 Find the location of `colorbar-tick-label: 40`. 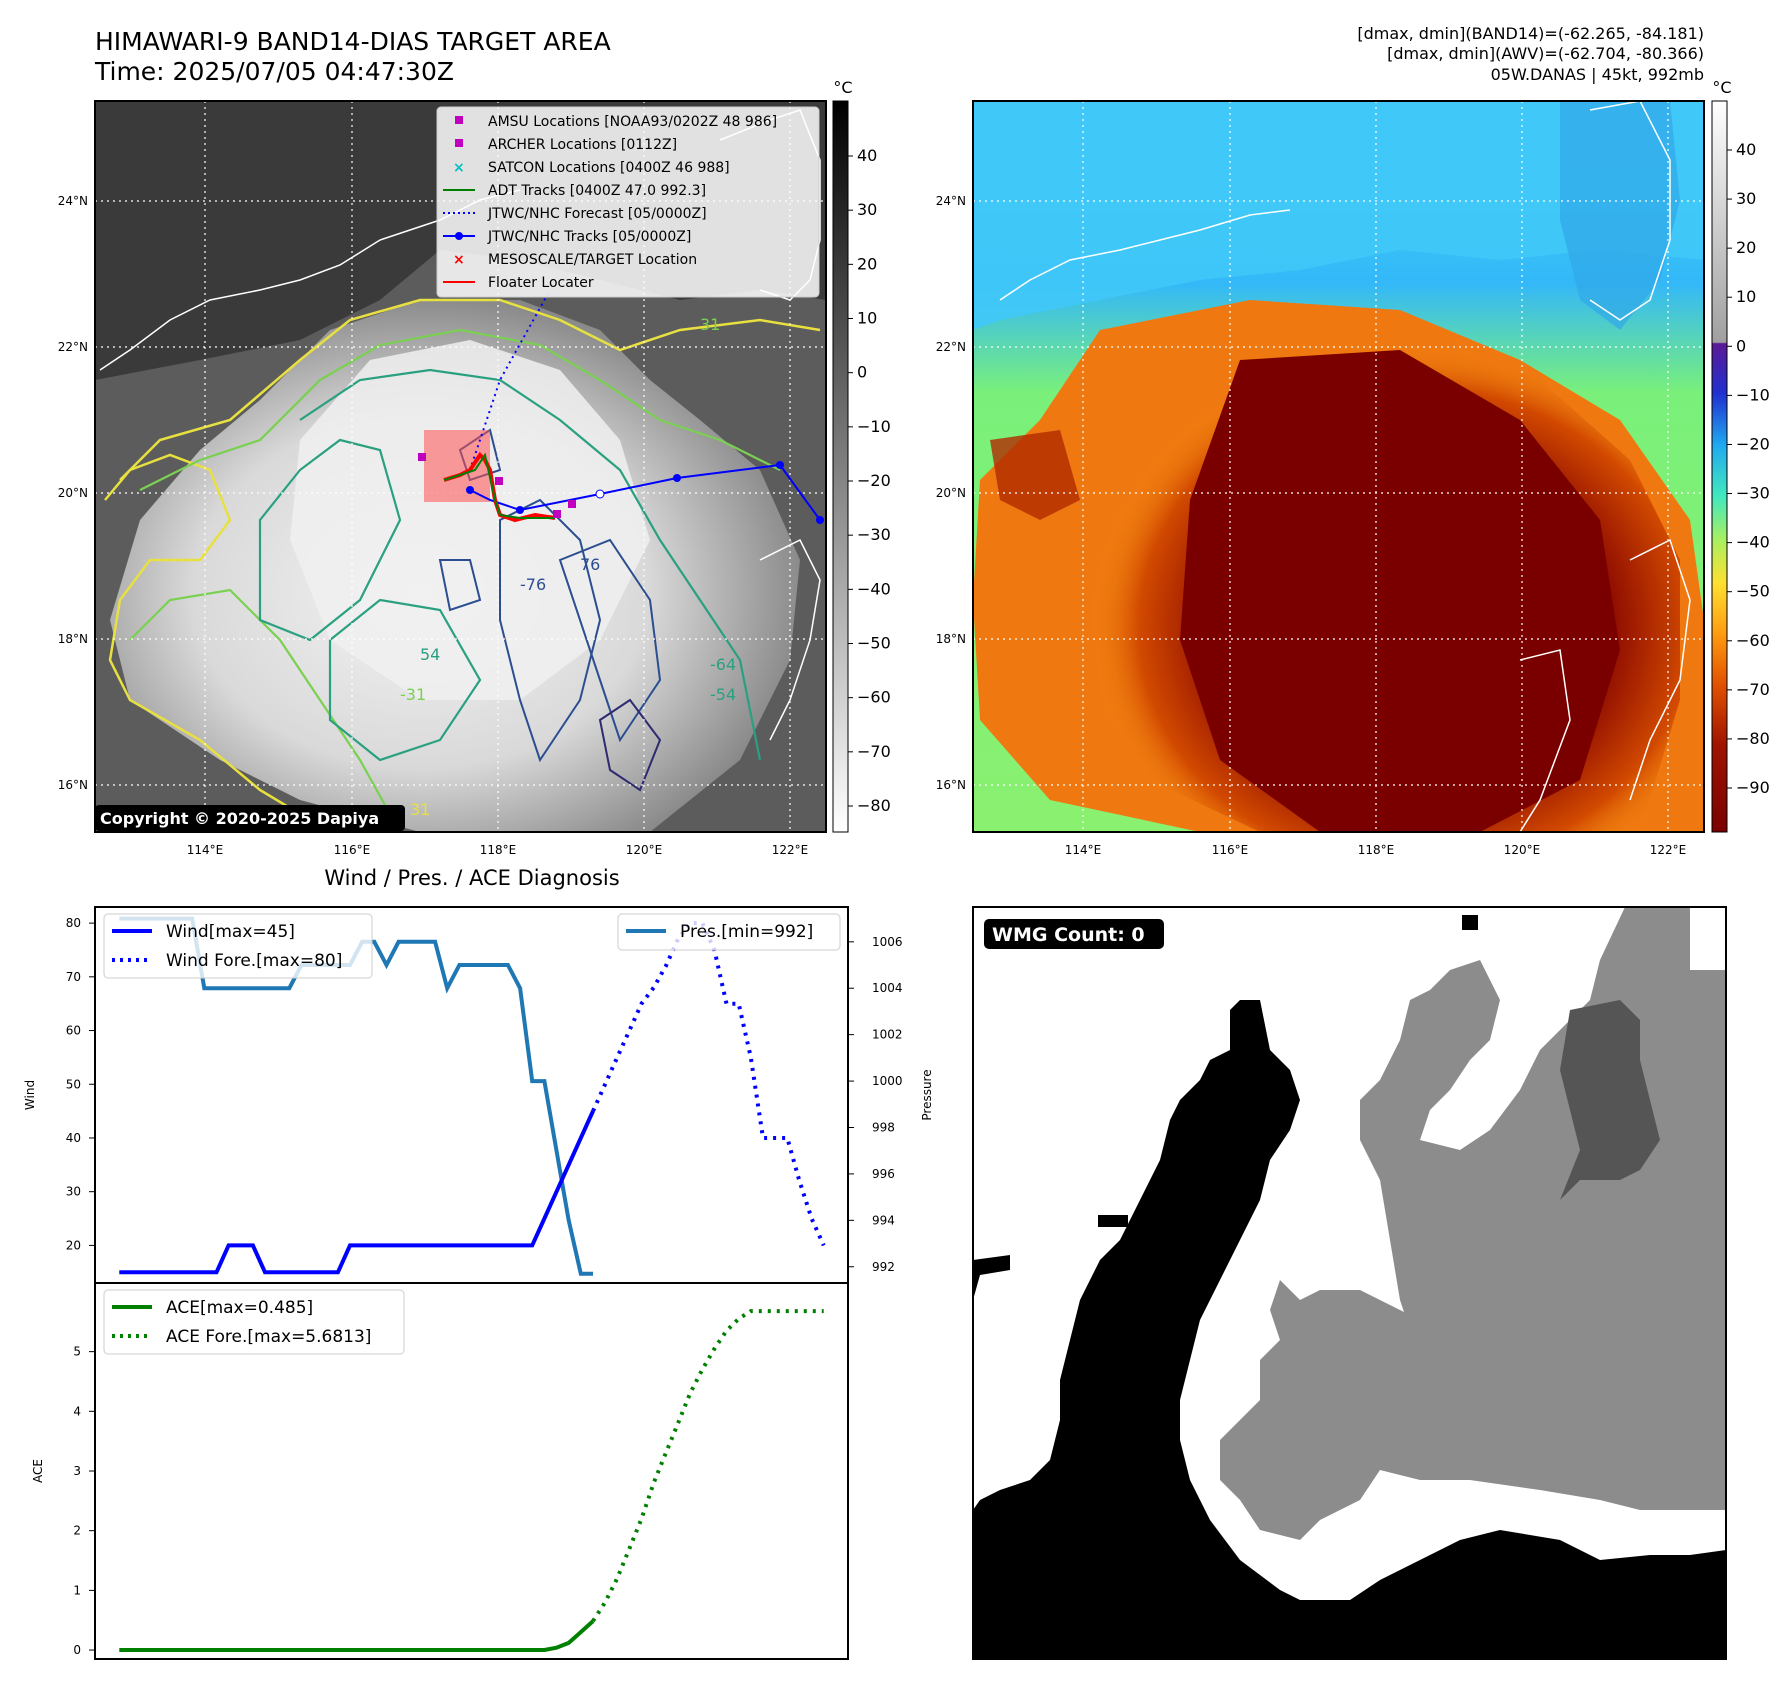

colorbar-tick-label: 40 is located at coordinates (867, 155).